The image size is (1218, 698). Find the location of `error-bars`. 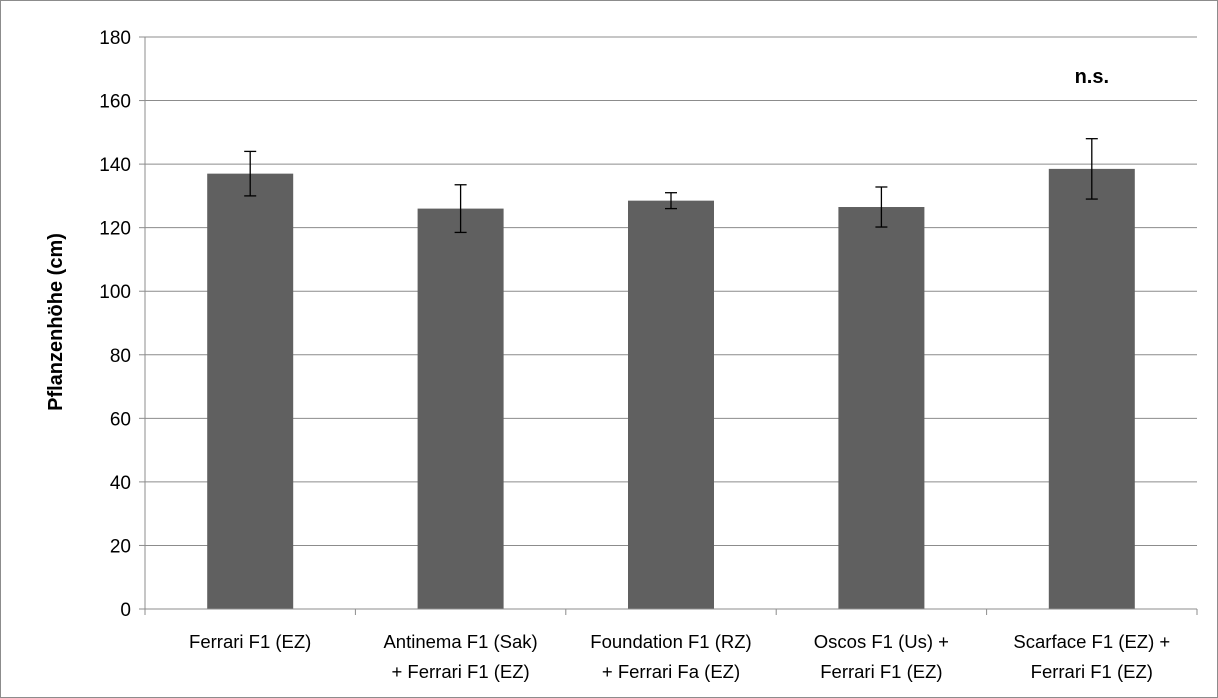

error-bars is located at coordinates (671, 186).